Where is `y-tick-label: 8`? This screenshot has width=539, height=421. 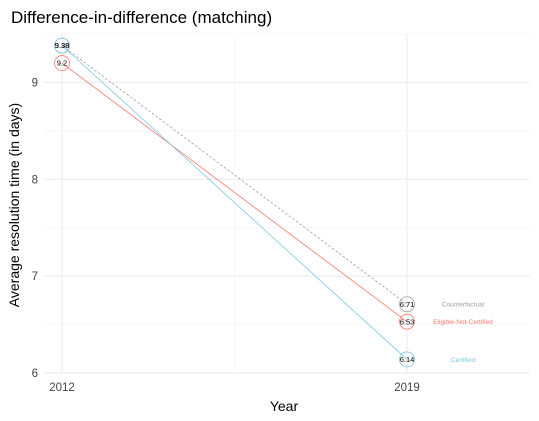 y-tick-label: 8 is located at coordinates (35, 180).